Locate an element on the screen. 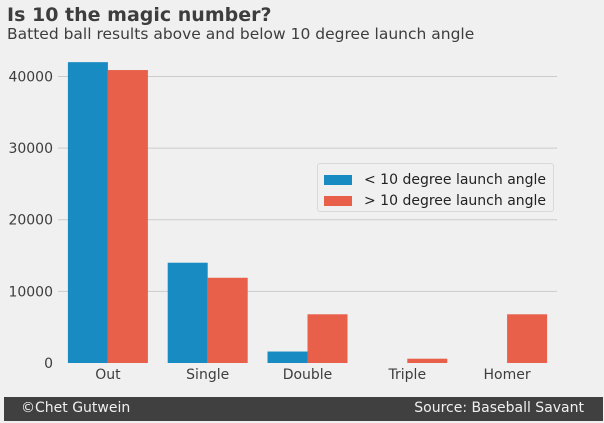 The height and width of the screenshot is (423, 604). x-tick-label: Triple is located at coordinates (407, 375).